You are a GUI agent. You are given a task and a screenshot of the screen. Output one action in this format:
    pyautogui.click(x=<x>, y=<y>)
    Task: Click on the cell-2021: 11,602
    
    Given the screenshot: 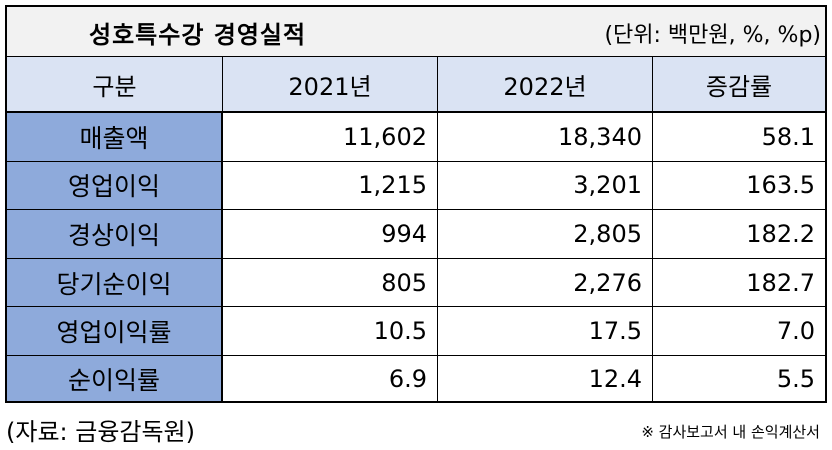 What is the action you would take?
    pyautogui.click(x=330, y=137)
    